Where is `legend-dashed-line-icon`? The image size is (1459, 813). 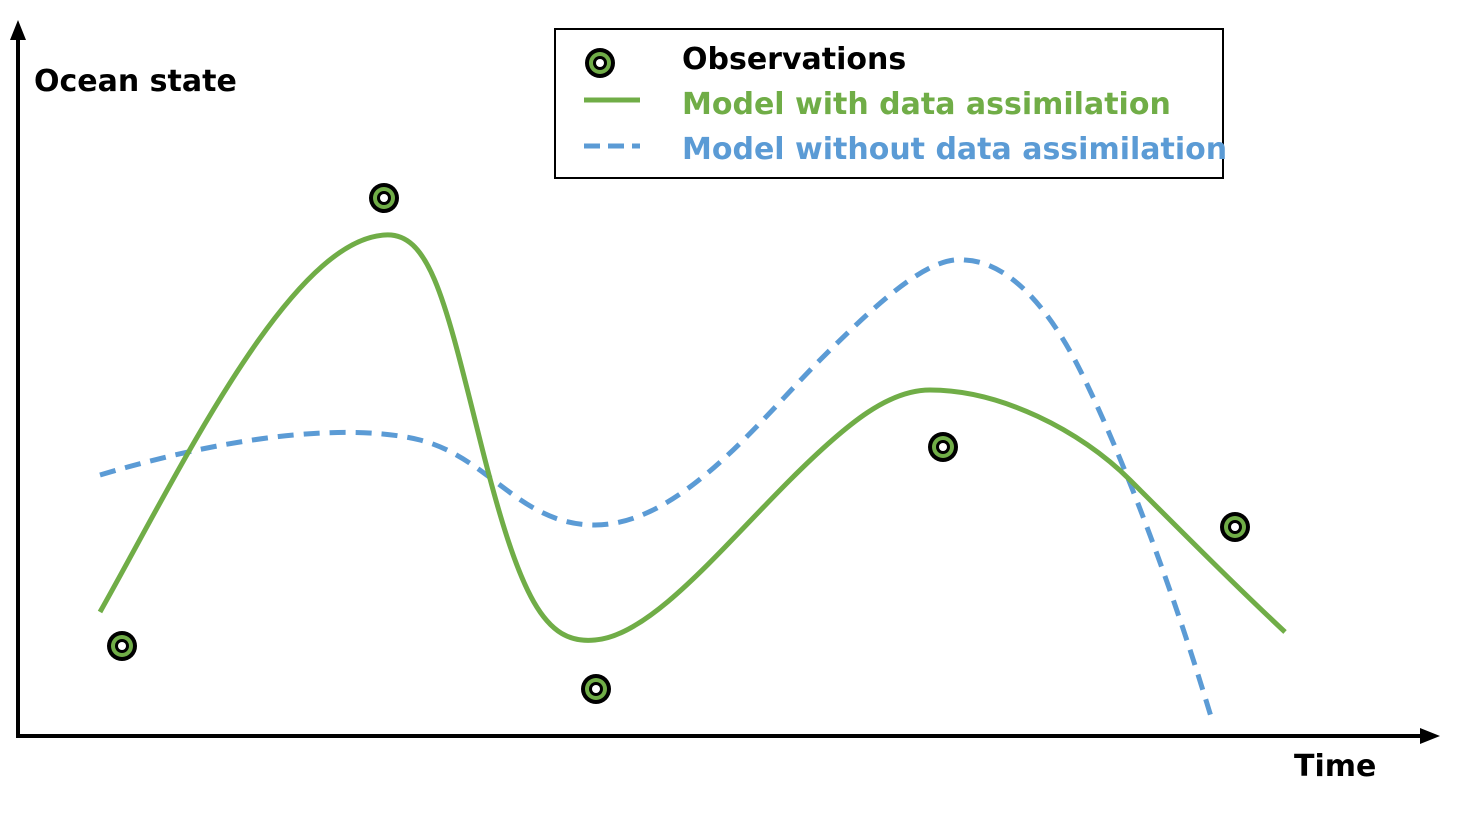 legend-dashed-line-icon is located at coordinates (612, 146).